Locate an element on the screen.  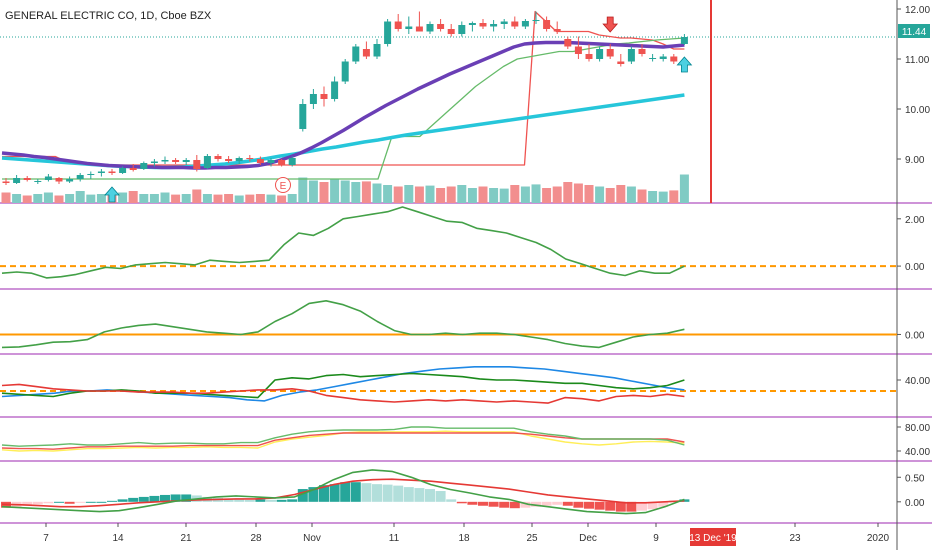
indicator-tick-label: 2.00 is located at coordinates (915, 220).